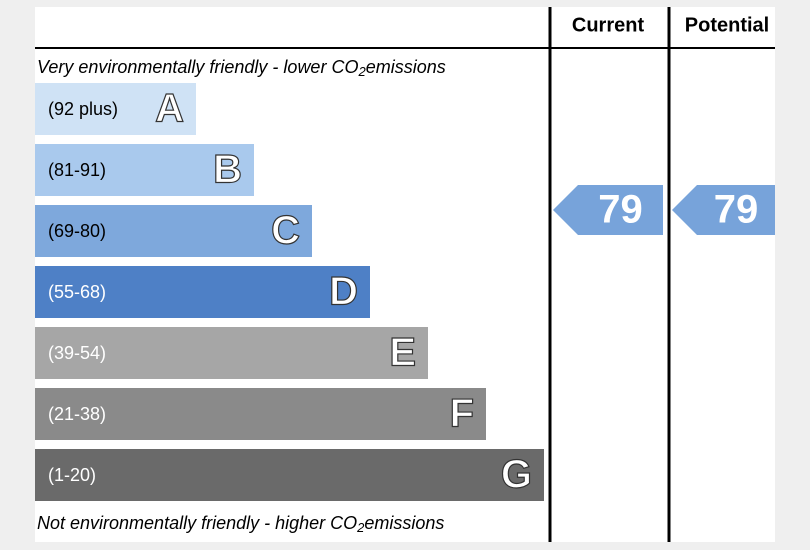 The image size is (810, 550). Describe the element at coordinates (402, 353) in the screenshot. I see `band-letter: E` at that location.